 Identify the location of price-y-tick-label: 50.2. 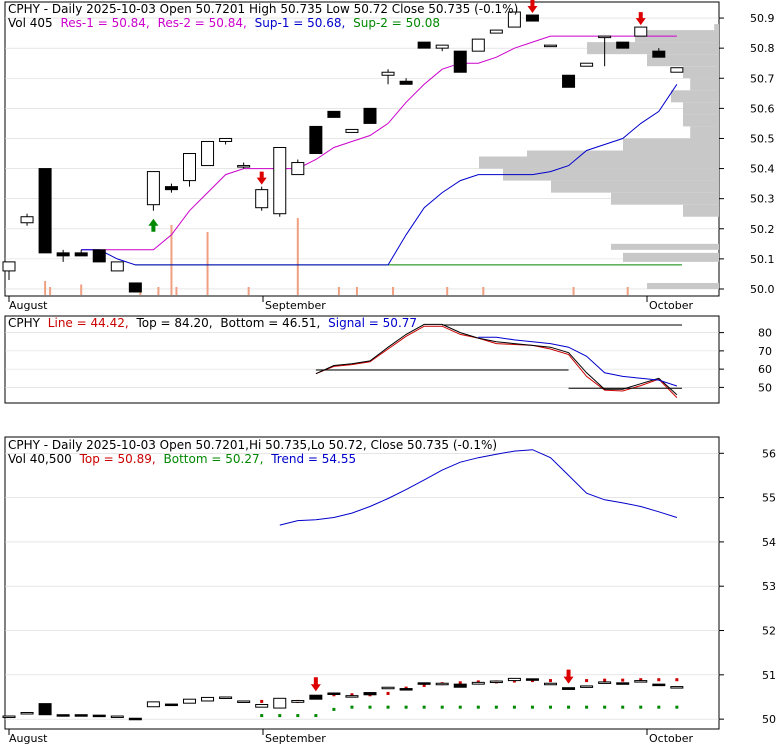
(762, 229).